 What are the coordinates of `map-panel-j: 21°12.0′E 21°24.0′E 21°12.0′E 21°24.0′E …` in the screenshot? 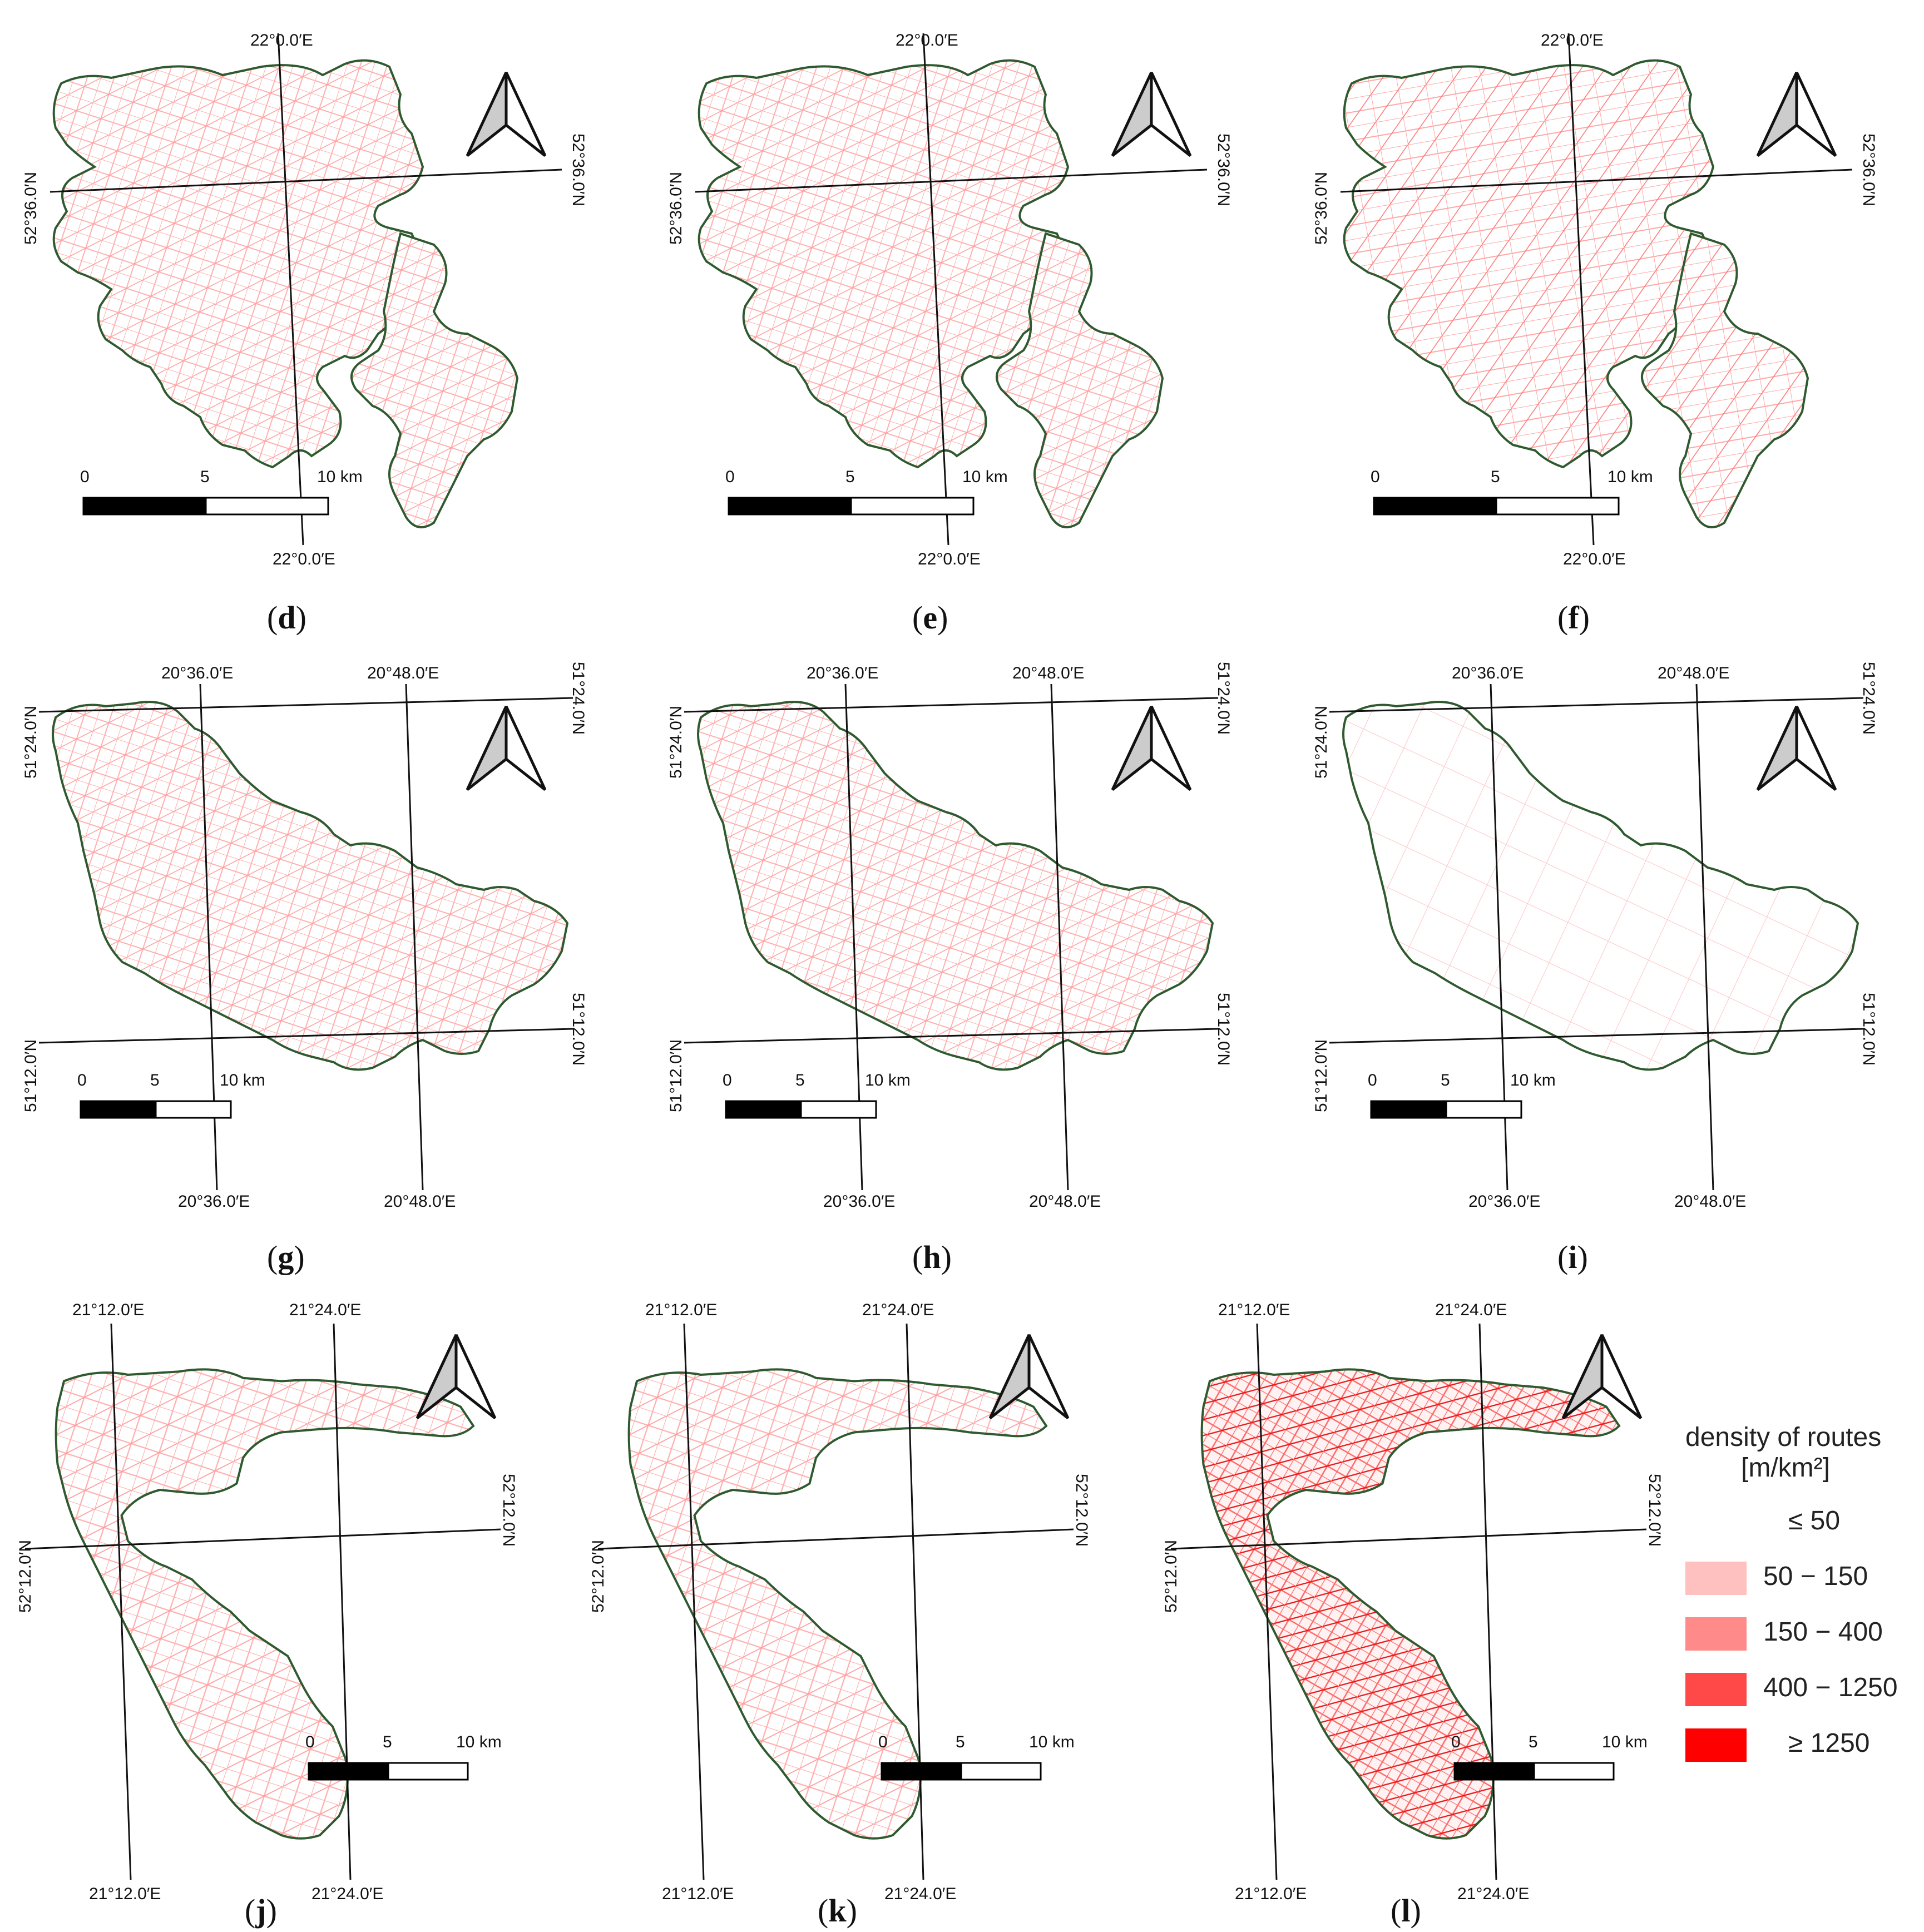 It's located at (267, 1615).